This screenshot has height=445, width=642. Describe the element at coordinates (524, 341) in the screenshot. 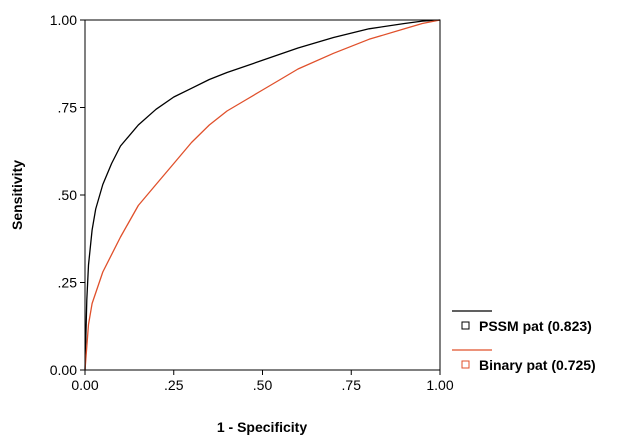

I see `legend: PSSM pat (0.823) Binary pat (0.725)` at that location.